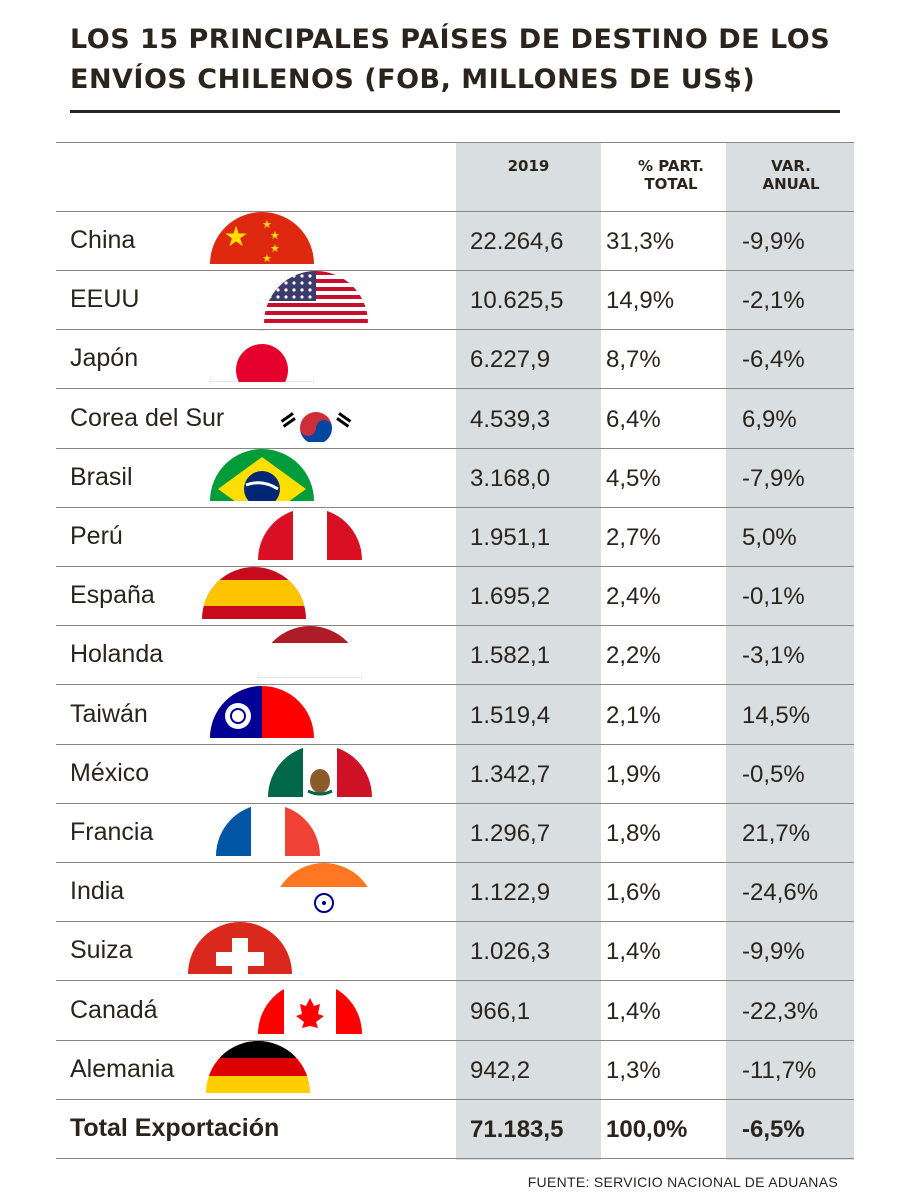  I want to click on value-var-anual: -6,4%, so click(773, 360).